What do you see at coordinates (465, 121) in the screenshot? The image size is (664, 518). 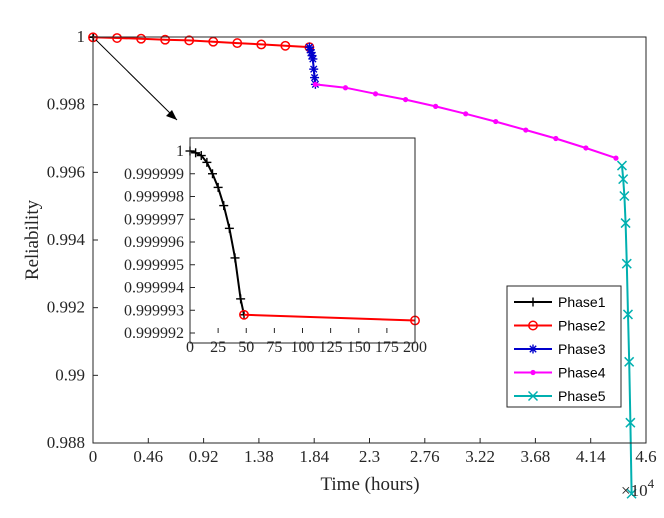 I see `main-series-phase4` at bounding box center [465, 121].